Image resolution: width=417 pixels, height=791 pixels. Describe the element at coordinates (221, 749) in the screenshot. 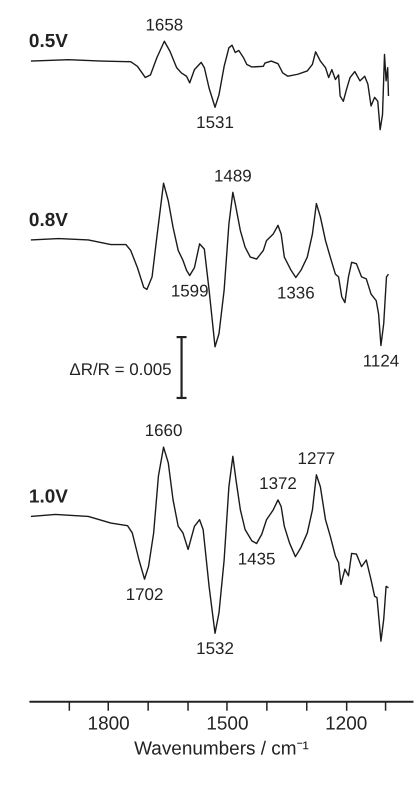

I see `x-axis-title: Wavenumbers / cm⁻¹` at that location.